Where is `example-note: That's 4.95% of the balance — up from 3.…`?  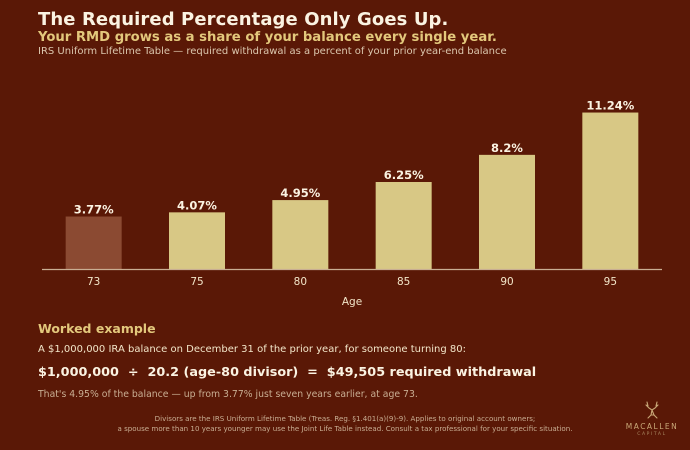
example-note: That's 4.95% of the balance — up from 3.… is located at coordinates (228, 394).